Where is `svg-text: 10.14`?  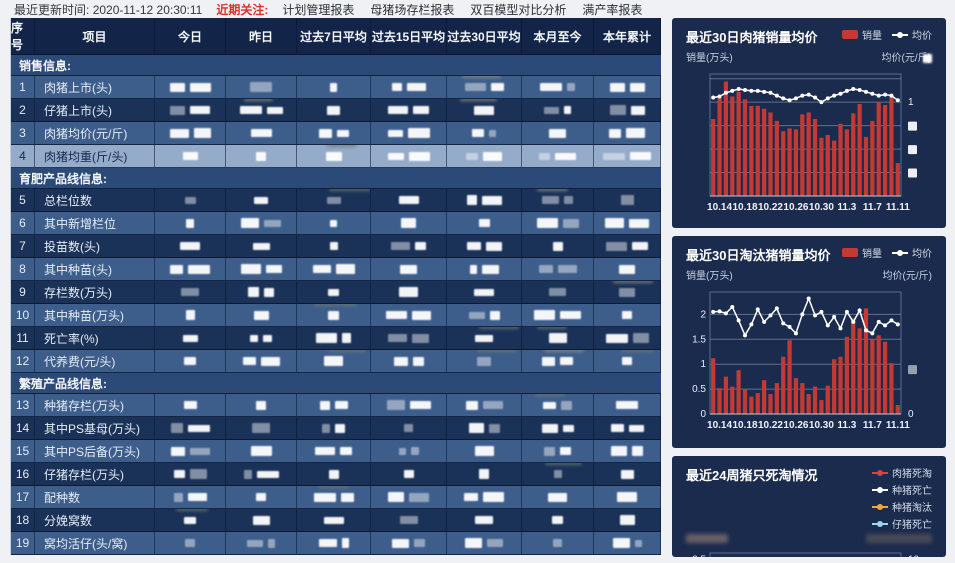 svg-text: 10.14 is located at coordinates (719, 425).